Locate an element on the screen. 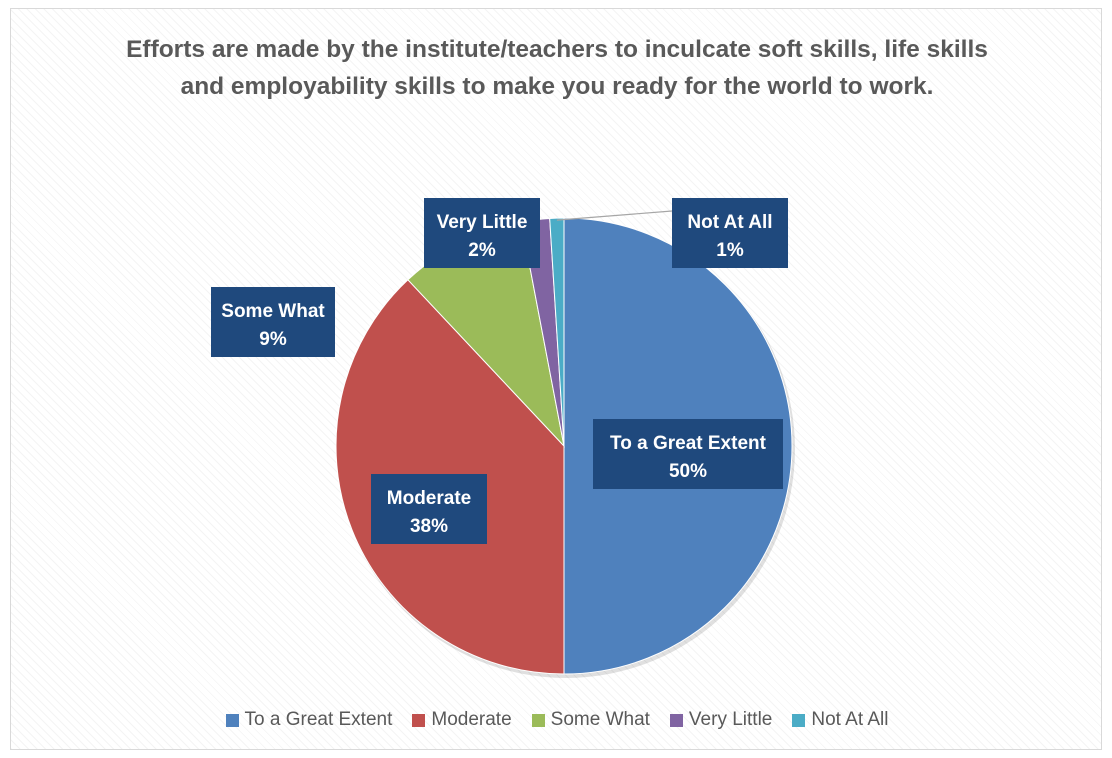 This screenshot has height=758, width=1112. legend-item-not-at-all: Not At All is located at coordinates (840, 720).